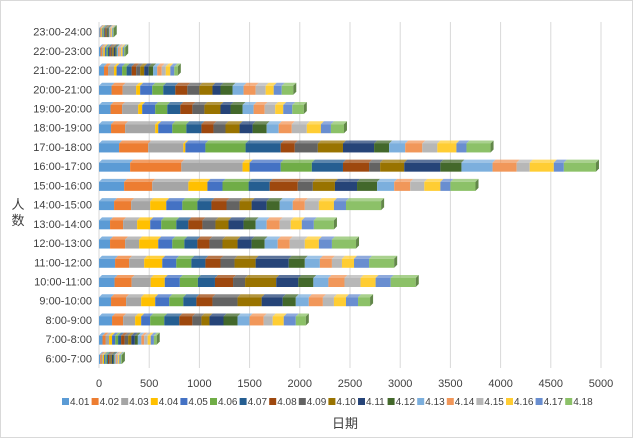 This screenshot has height=438, width=633. What do you see at coordinates (307, 319) in the screenshot?
I see `bar-end-face` at bounding box center [307, 319].